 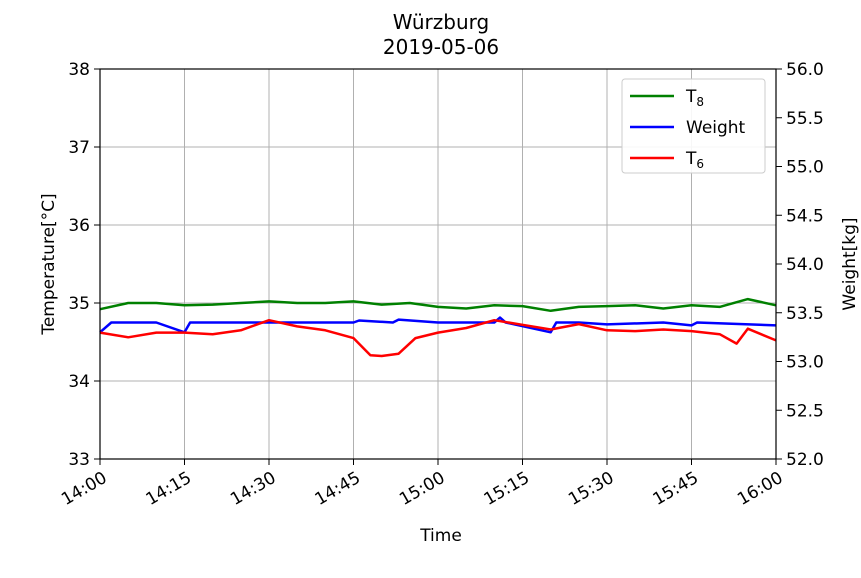 What do you see at coordinates (805, 168) in the screenshot?
I see `y-right-tick-label: 55.0` at bounding box center [805, 168].